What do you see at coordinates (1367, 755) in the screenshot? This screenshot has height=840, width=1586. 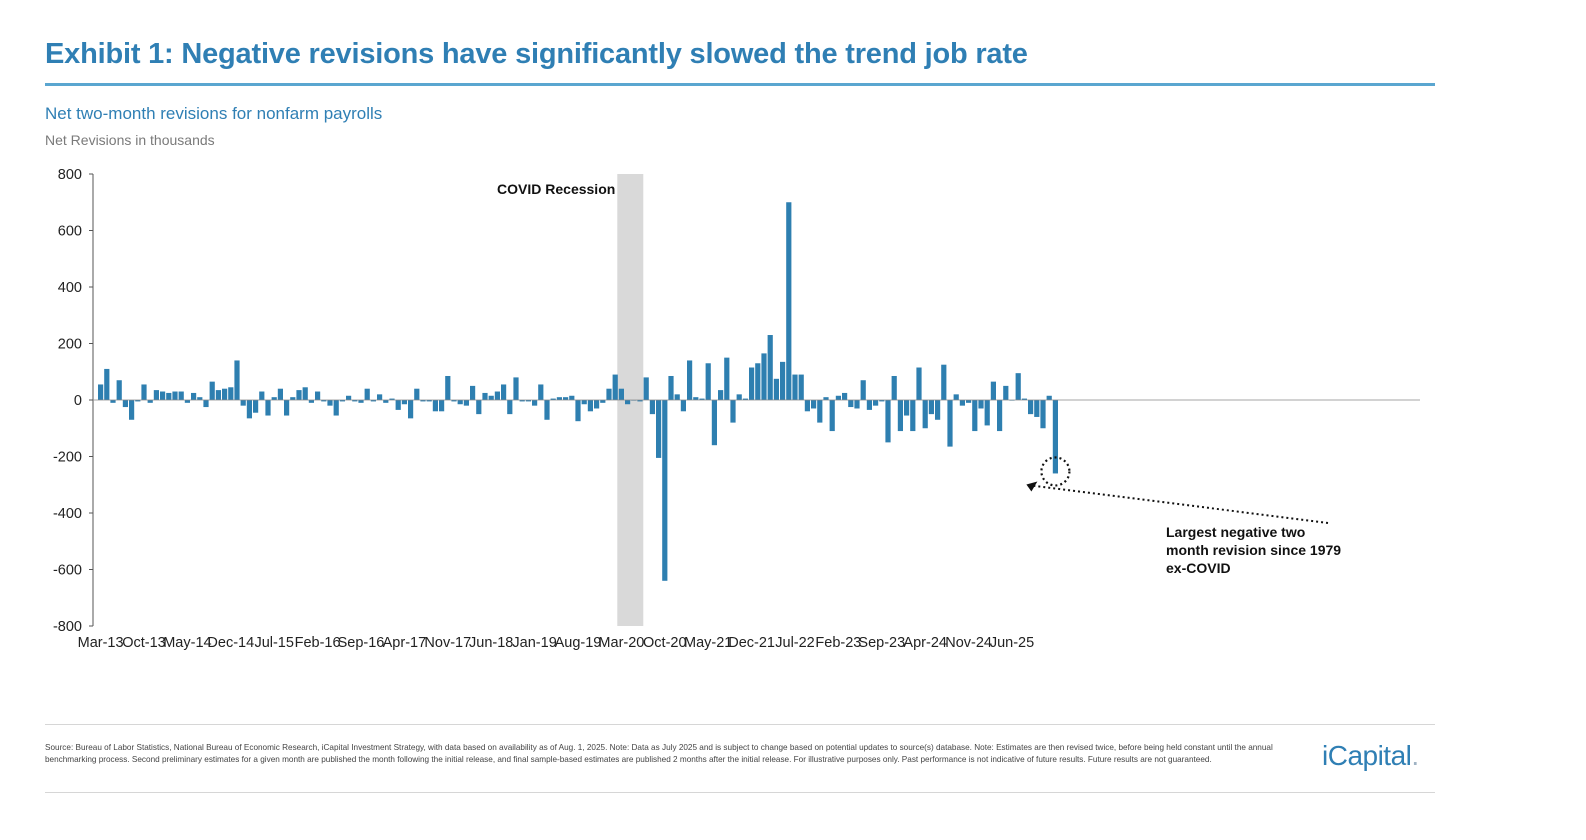 I see `logo-wordmark: iCapital` at bounding box center [1367, 755].